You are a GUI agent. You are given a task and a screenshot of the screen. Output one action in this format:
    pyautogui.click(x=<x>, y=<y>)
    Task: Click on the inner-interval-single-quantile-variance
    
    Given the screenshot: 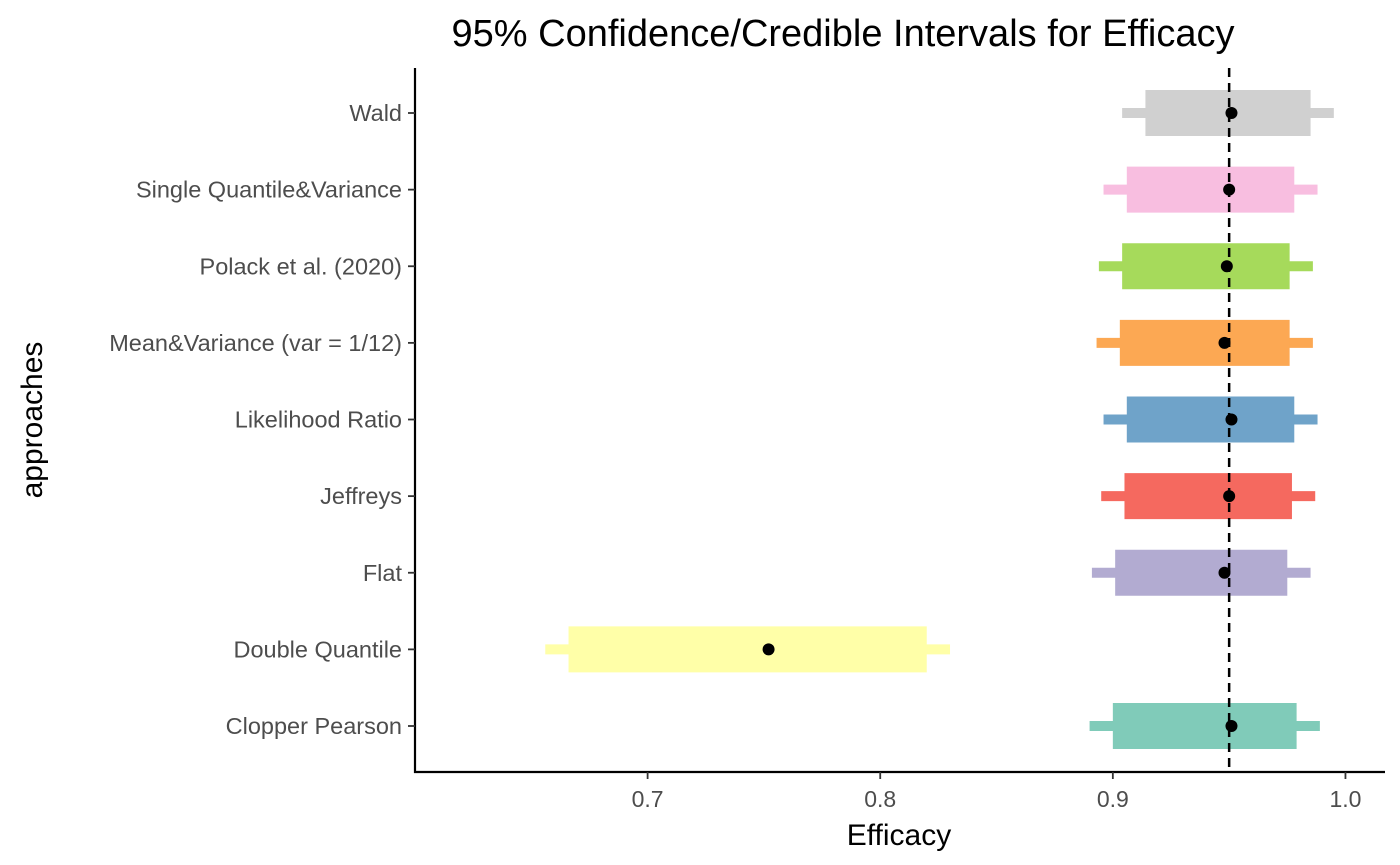 What is the action you would take?
    pyautogui.click(x=1210, y=189)
    